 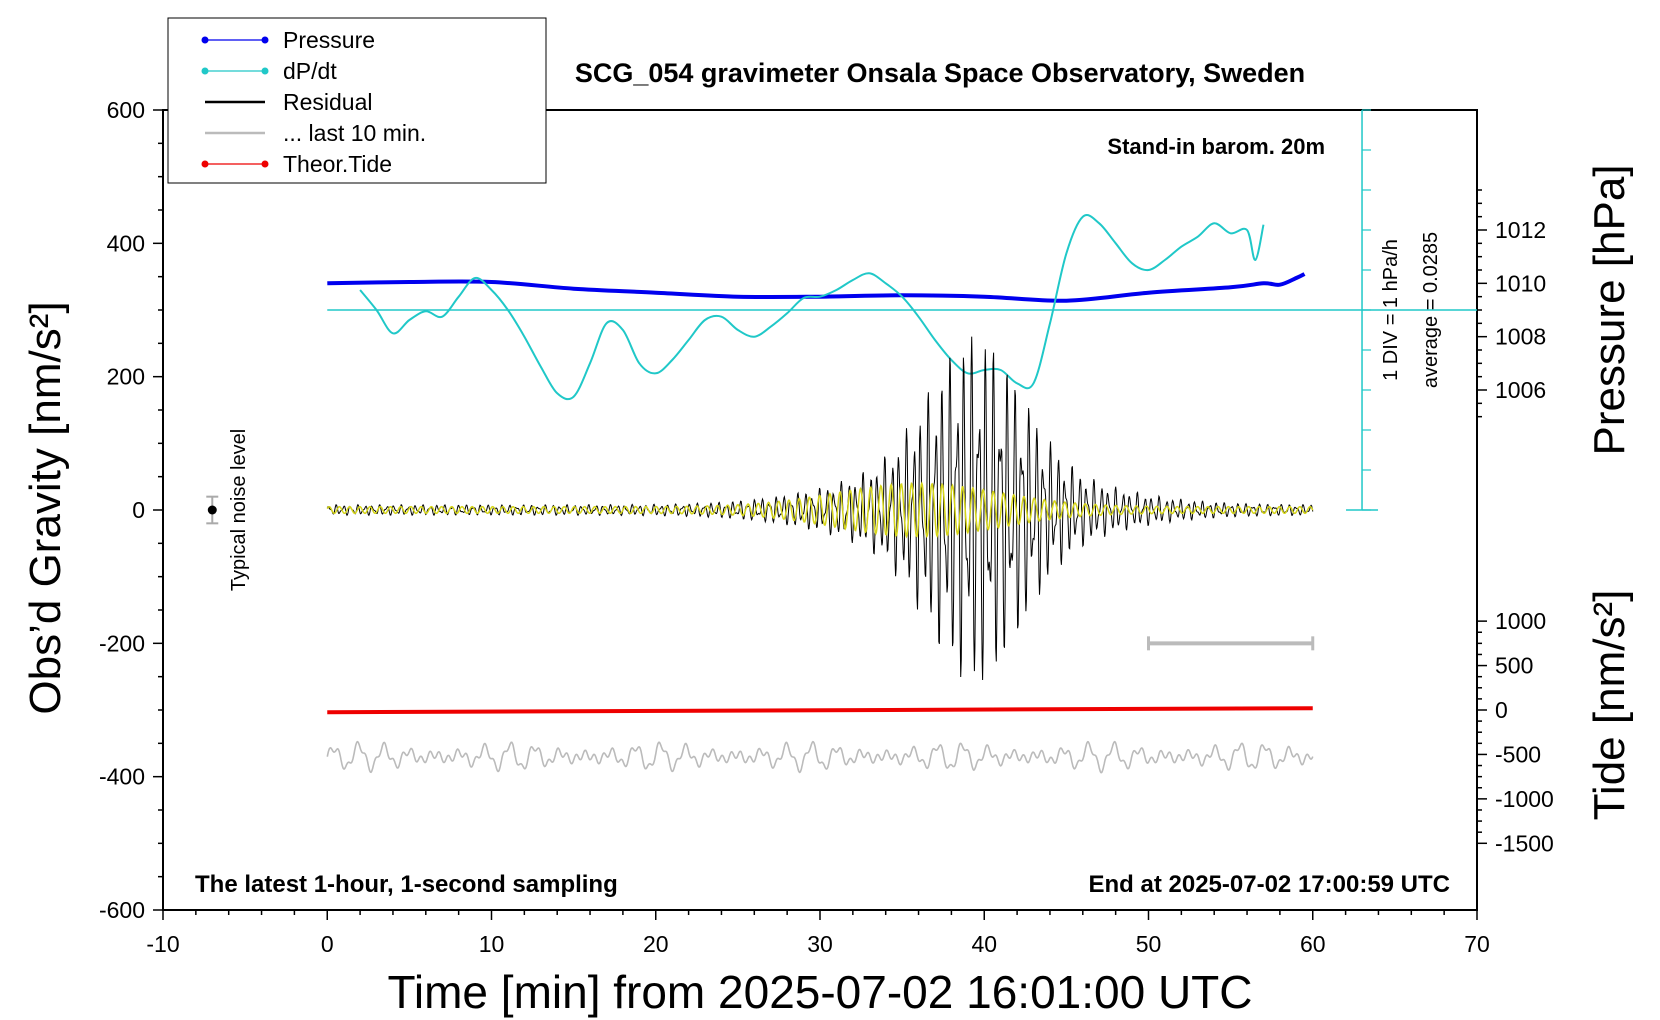 I want to click on x-tick-label: 60, so click(x=1313, y=944).